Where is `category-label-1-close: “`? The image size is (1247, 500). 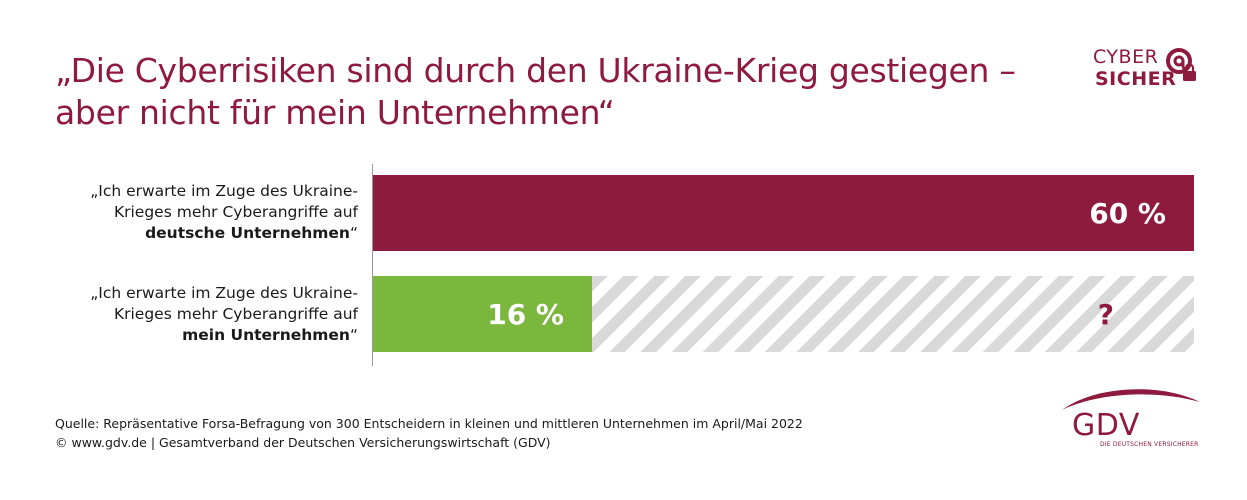 category-label-1-close: “ is located at coordinates (353, 233).